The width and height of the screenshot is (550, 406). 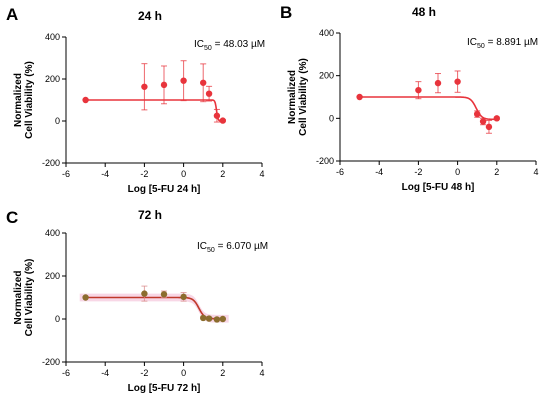 I want to click on x-axis-label: Log [5-FU 72 h], so click(x=164, y=388).